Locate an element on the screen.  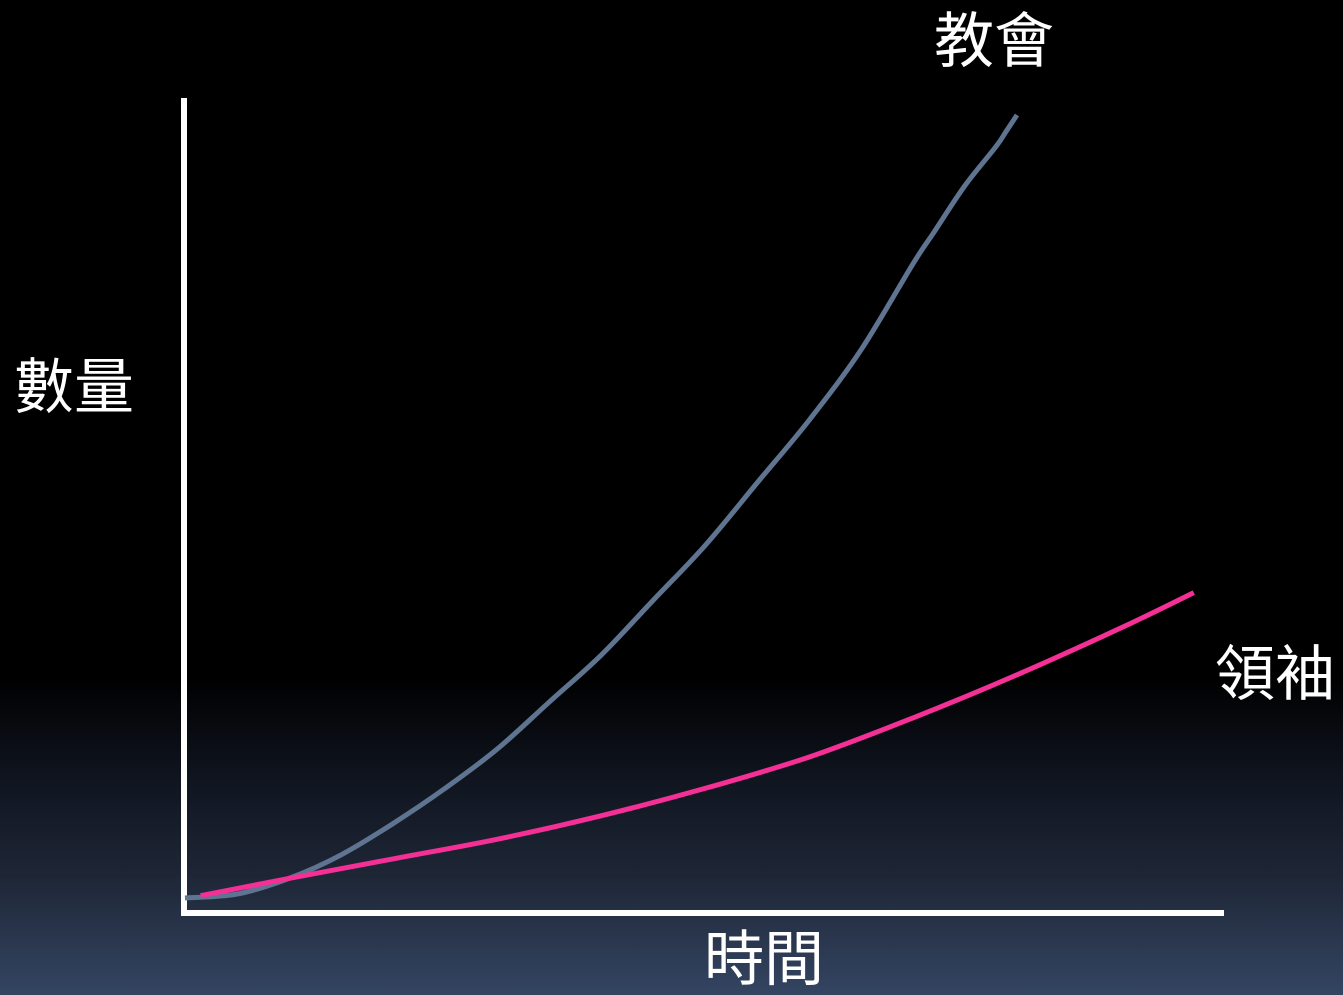
series-label-leaders: 領袖 is located at coordinates (1275, 675).